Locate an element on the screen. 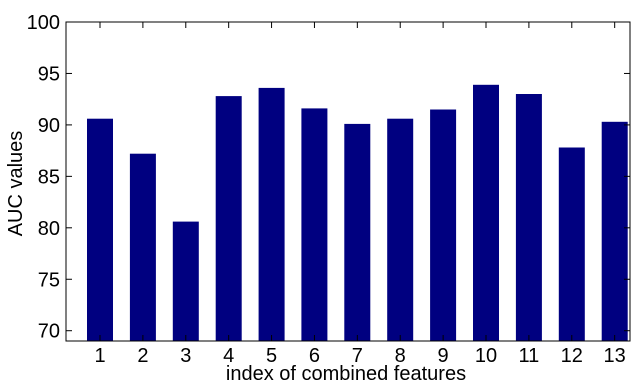  y-tick-label-85: 85 is located at coordinates (49, 177).